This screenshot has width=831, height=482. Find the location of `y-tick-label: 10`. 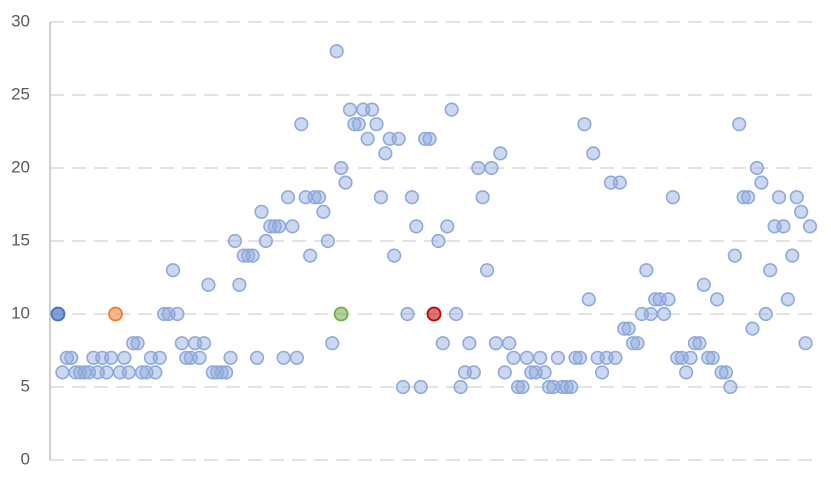

y-tick-label: 10 is located at coordinates (20, 312).